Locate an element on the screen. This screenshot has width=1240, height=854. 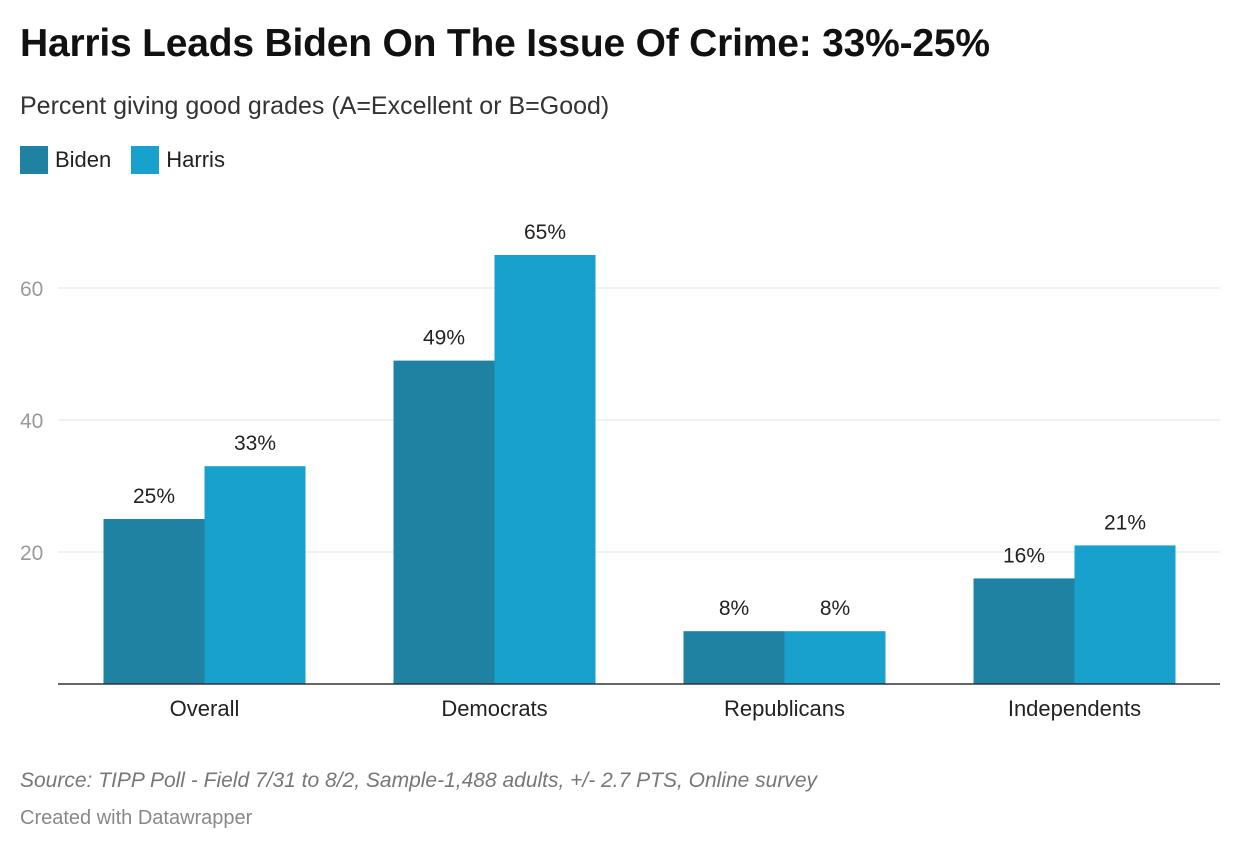
bar-biden-democrats is located at coordinates (444, 522).